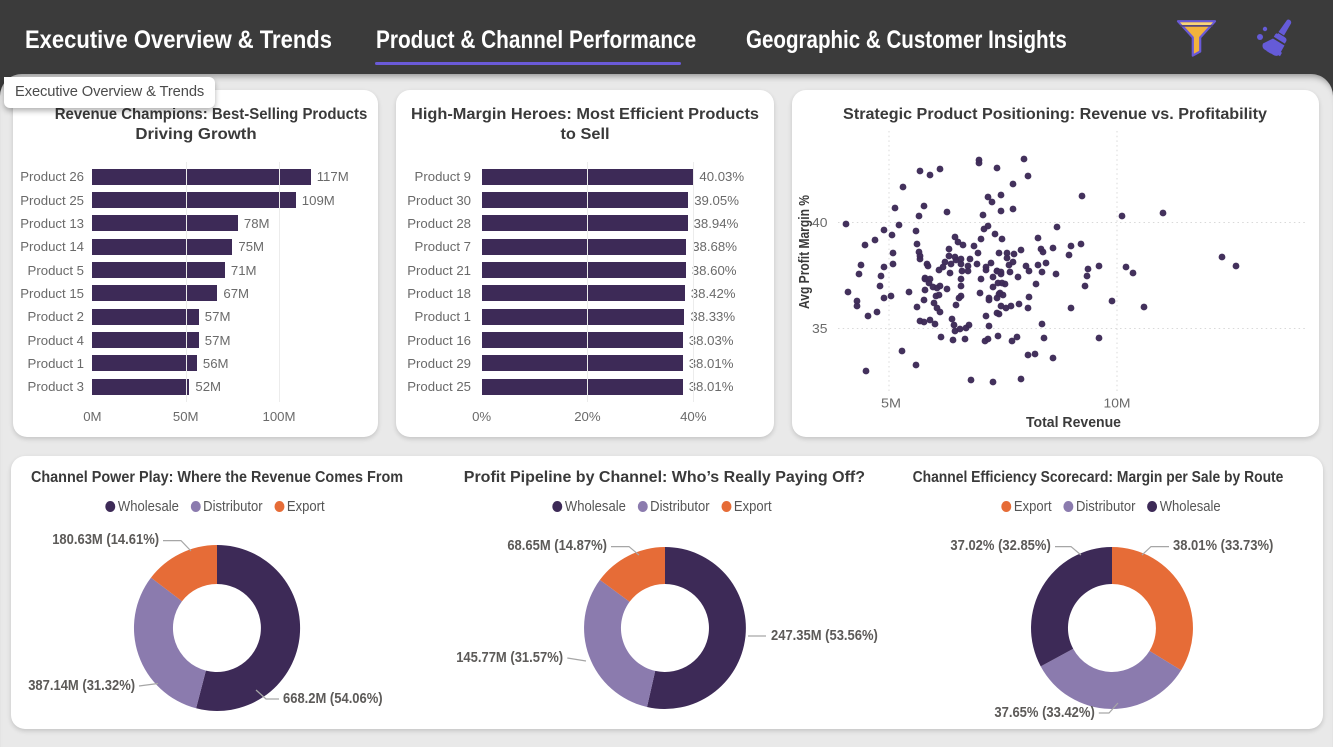 This screenshot has width=1333, height=747. I want to click on svg-text: 40, so click(820, 222).